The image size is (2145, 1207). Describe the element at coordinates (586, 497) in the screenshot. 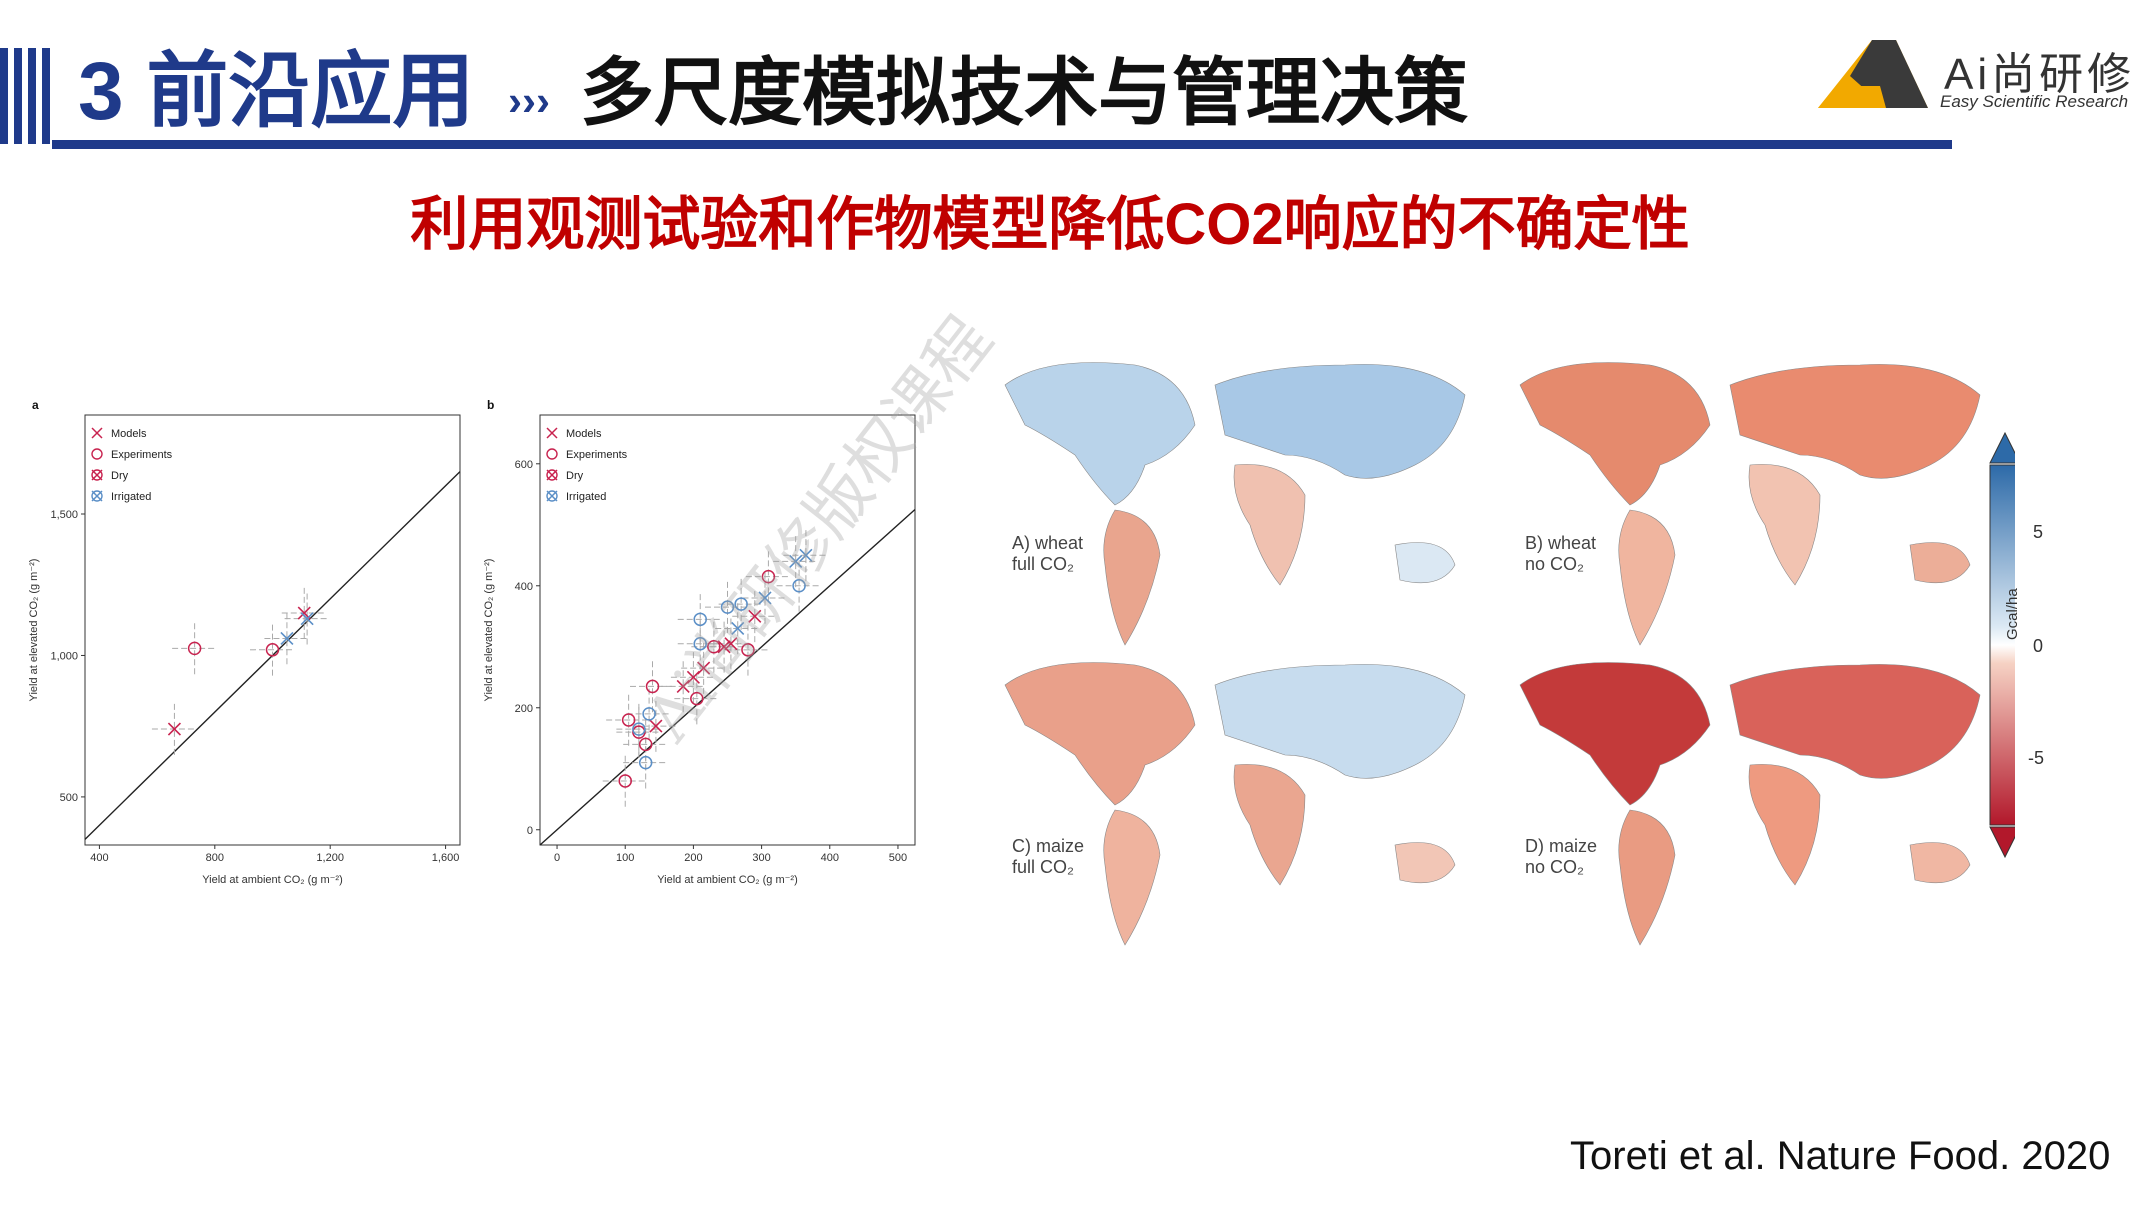

I see `legend-label: Irrigated` at that location.